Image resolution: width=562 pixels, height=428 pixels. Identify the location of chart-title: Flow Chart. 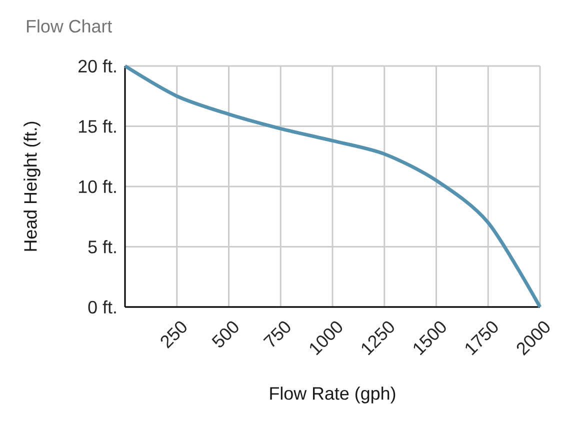
(69, 26).